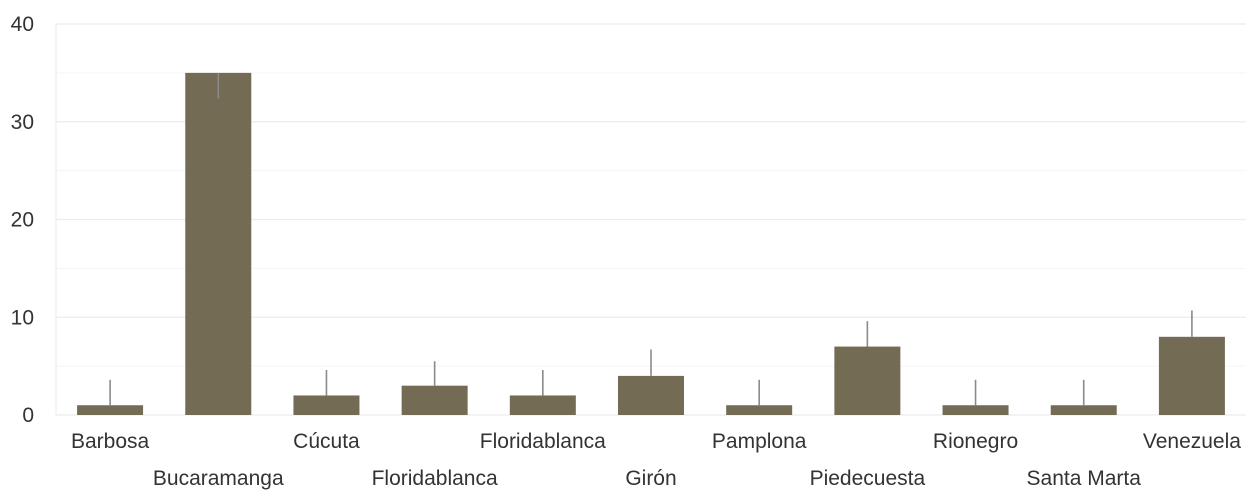 The image size is (1248, 492). What do you see at coordinates (975, 441) in the screenshot?
I see `x-category-label: Rionegro` at bounding box center [975, 441].